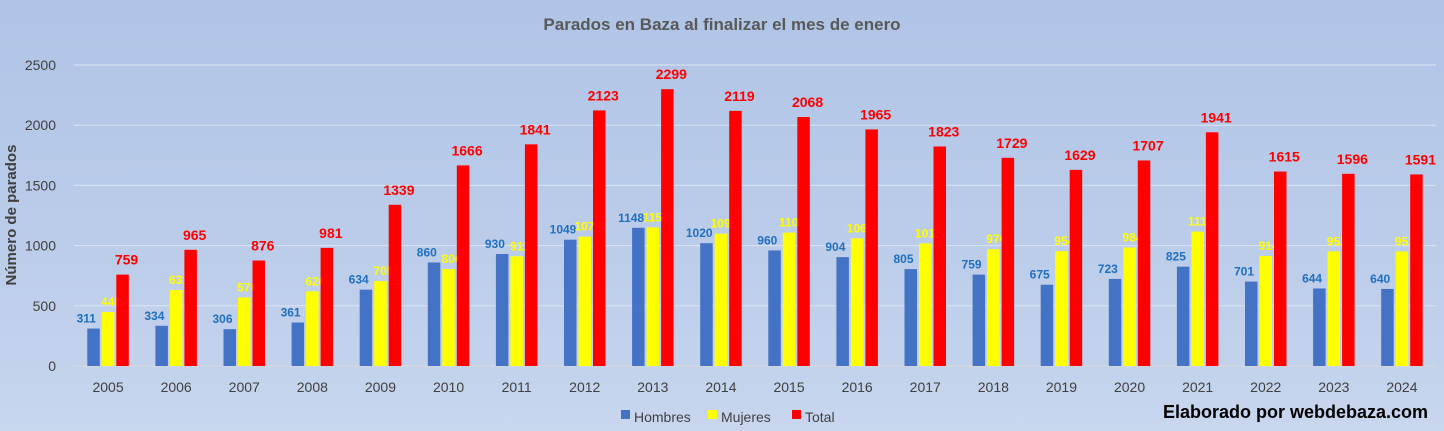 The height and width of the screenshot is (431, 1444). I want to click on data-label-hombres: 930, so click(495, 244).